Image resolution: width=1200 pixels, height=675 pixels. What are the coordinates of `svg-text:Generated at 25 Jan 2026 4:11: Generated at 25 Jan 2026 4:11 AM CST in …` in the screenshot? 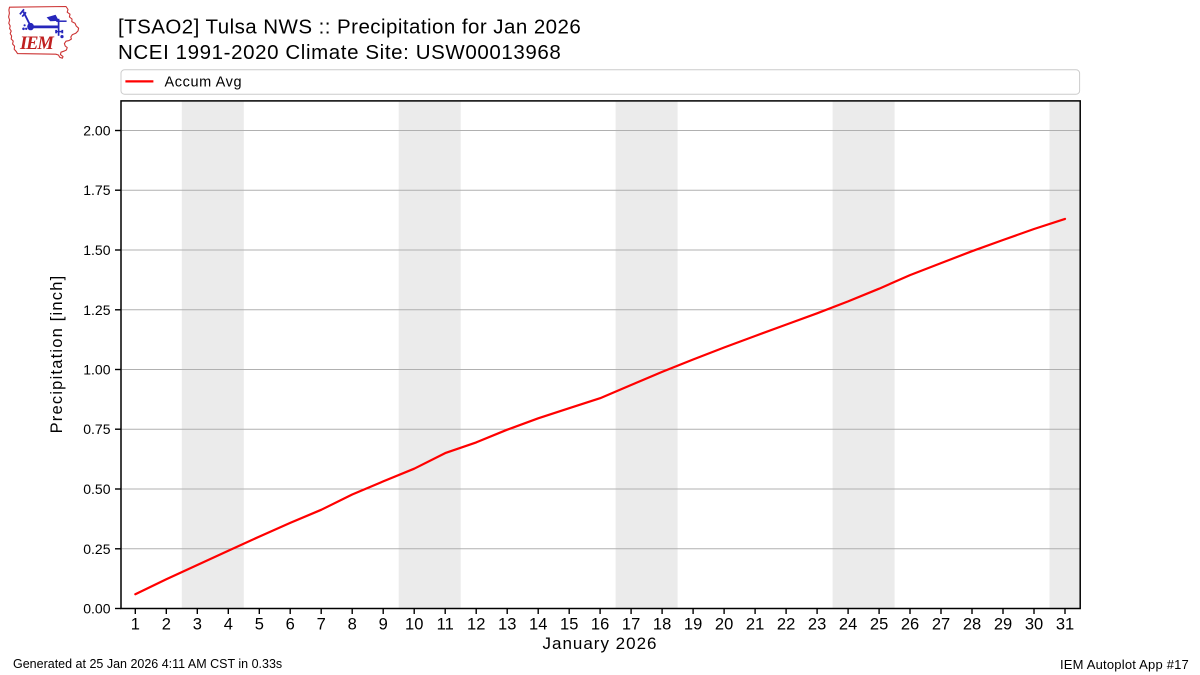 It's located at (147, 664).